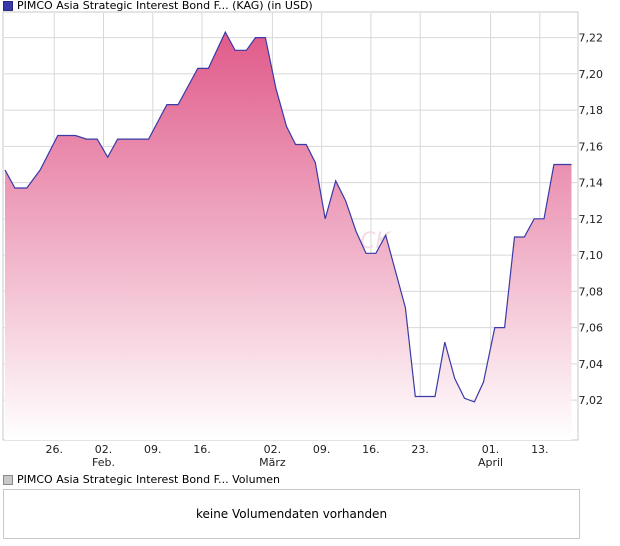 This screenshot has width=620, height=546. I want to click on y-tick-label: 7,12, so click(591, 219).